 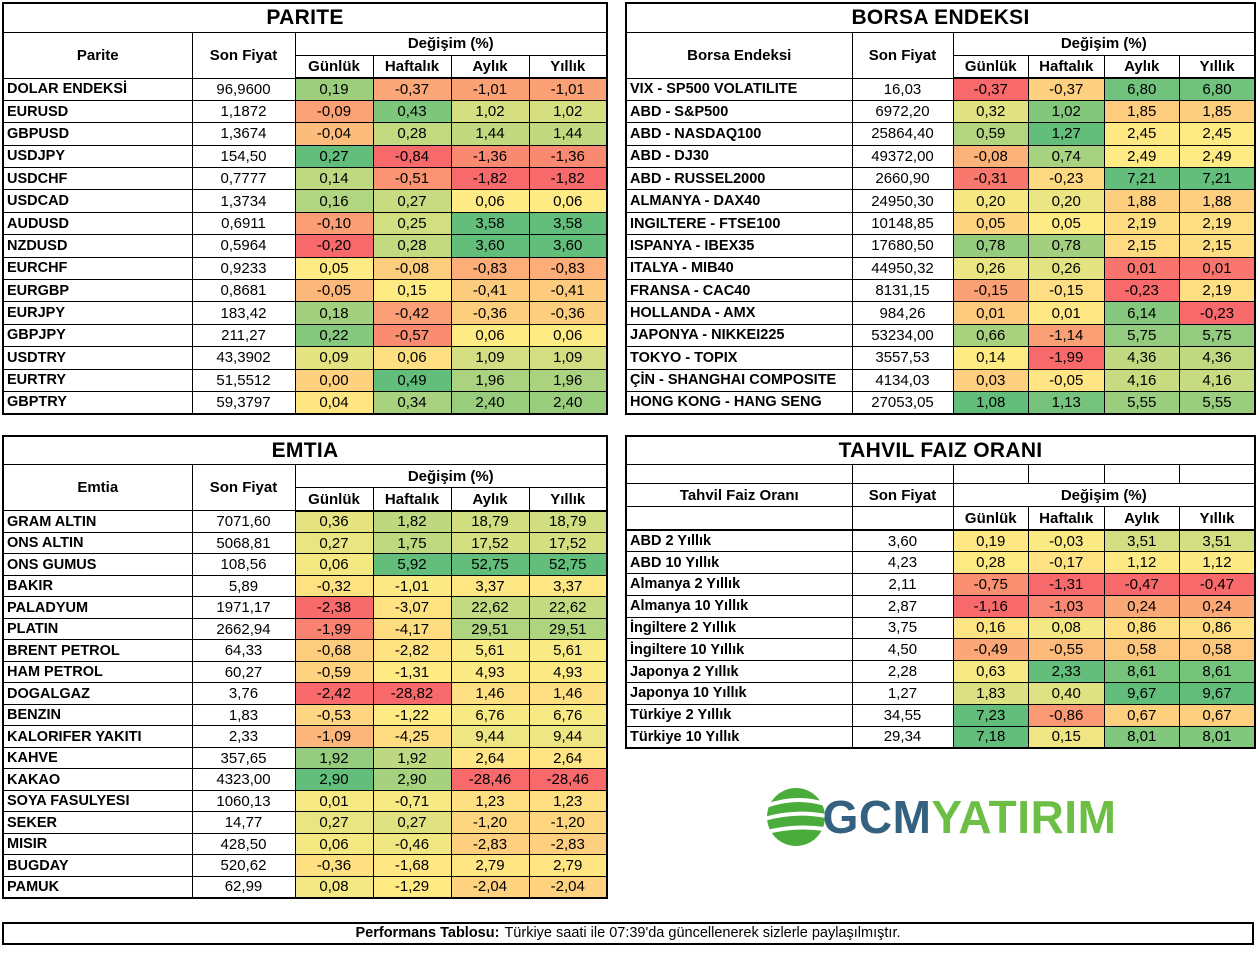 I want to click on change-cell: 1,23, so click(x=568, y=801).